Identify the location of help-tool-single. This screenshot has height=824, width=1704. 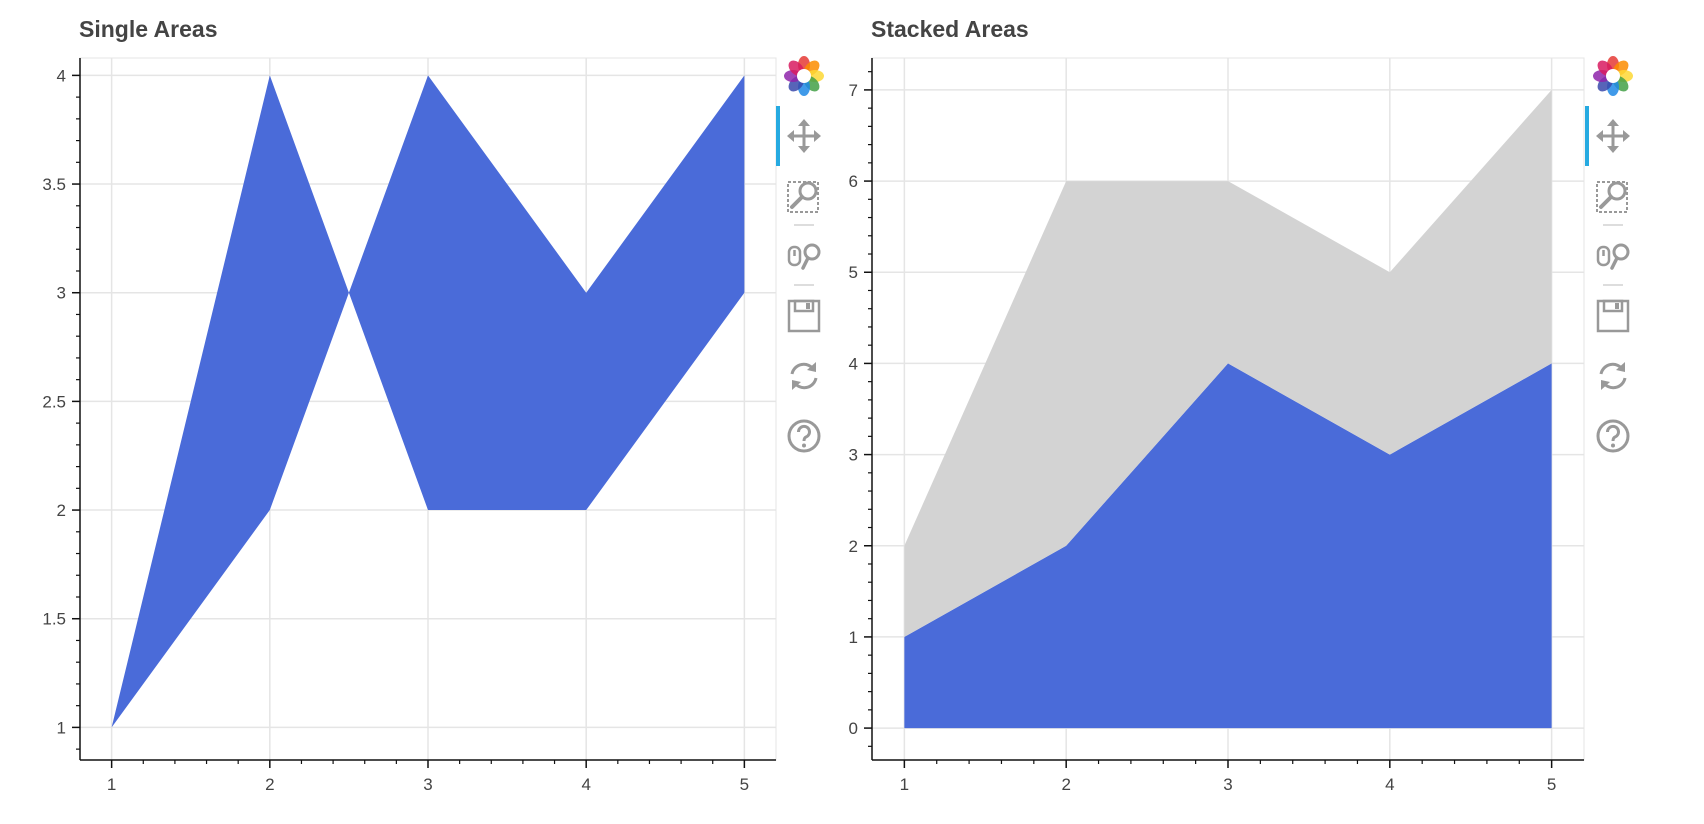
(804, 436).